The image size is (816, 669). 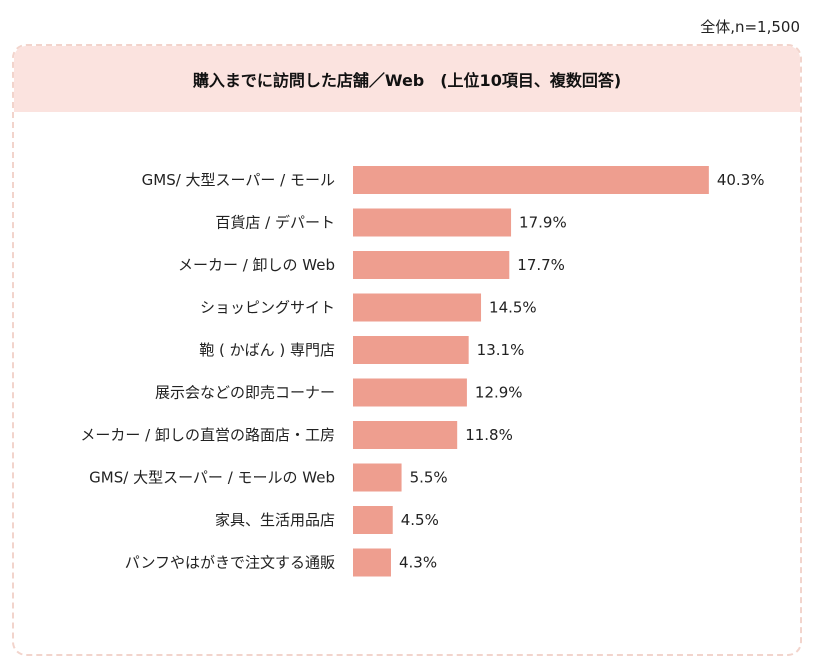 I want to click on value-label: 5.5%, so click(x=429, y=478).